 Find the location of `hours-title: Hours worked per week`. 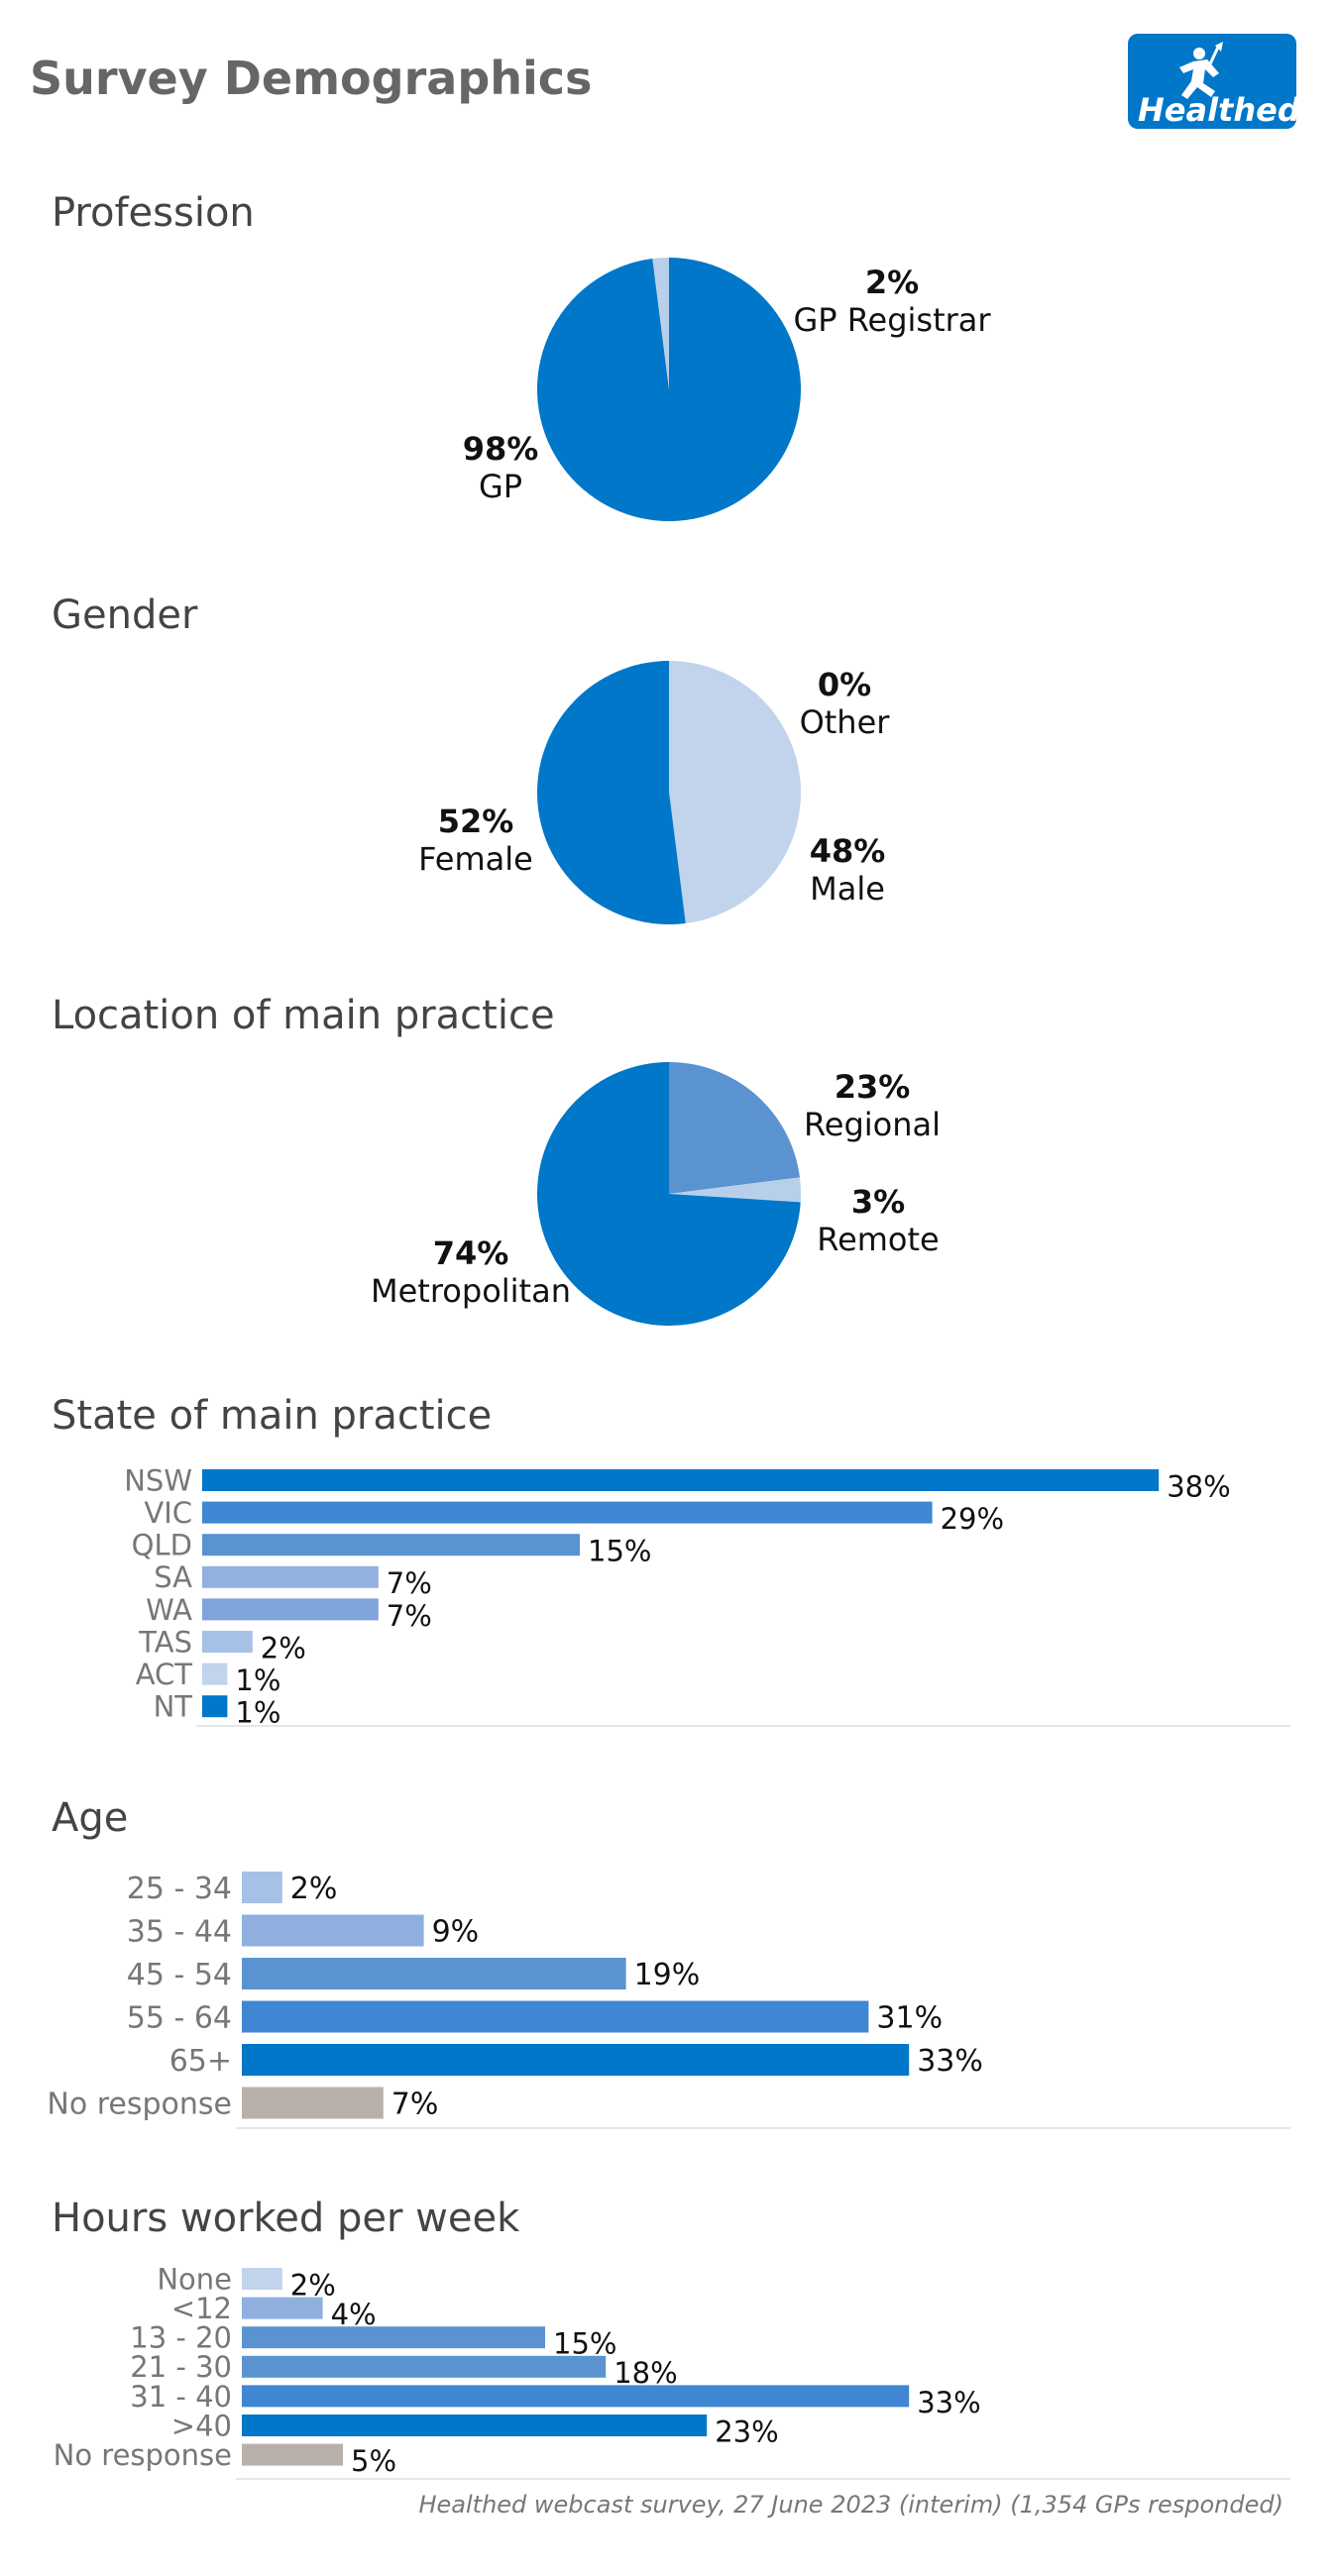

hours-title: Hours worked per week is located at coordinates (286, 2218).